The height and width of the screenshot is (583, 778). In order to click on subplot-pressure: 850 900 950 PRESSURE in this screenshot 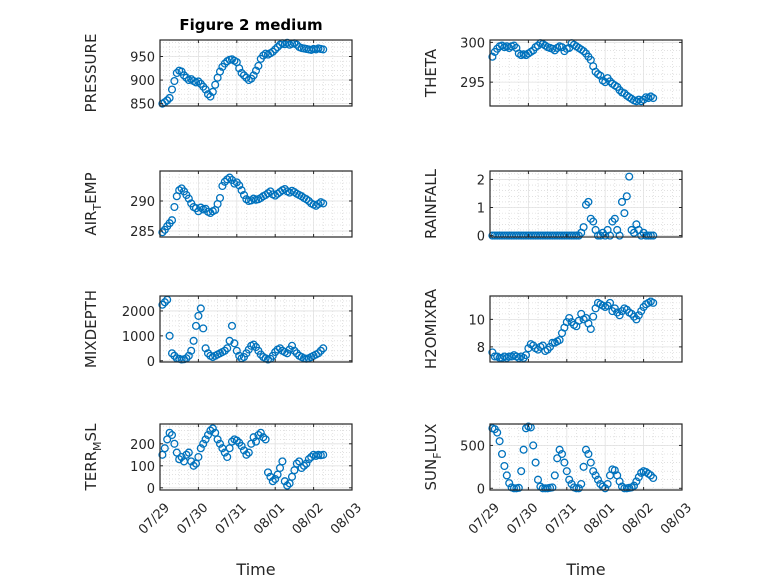, I will do `click(217, 73)`.